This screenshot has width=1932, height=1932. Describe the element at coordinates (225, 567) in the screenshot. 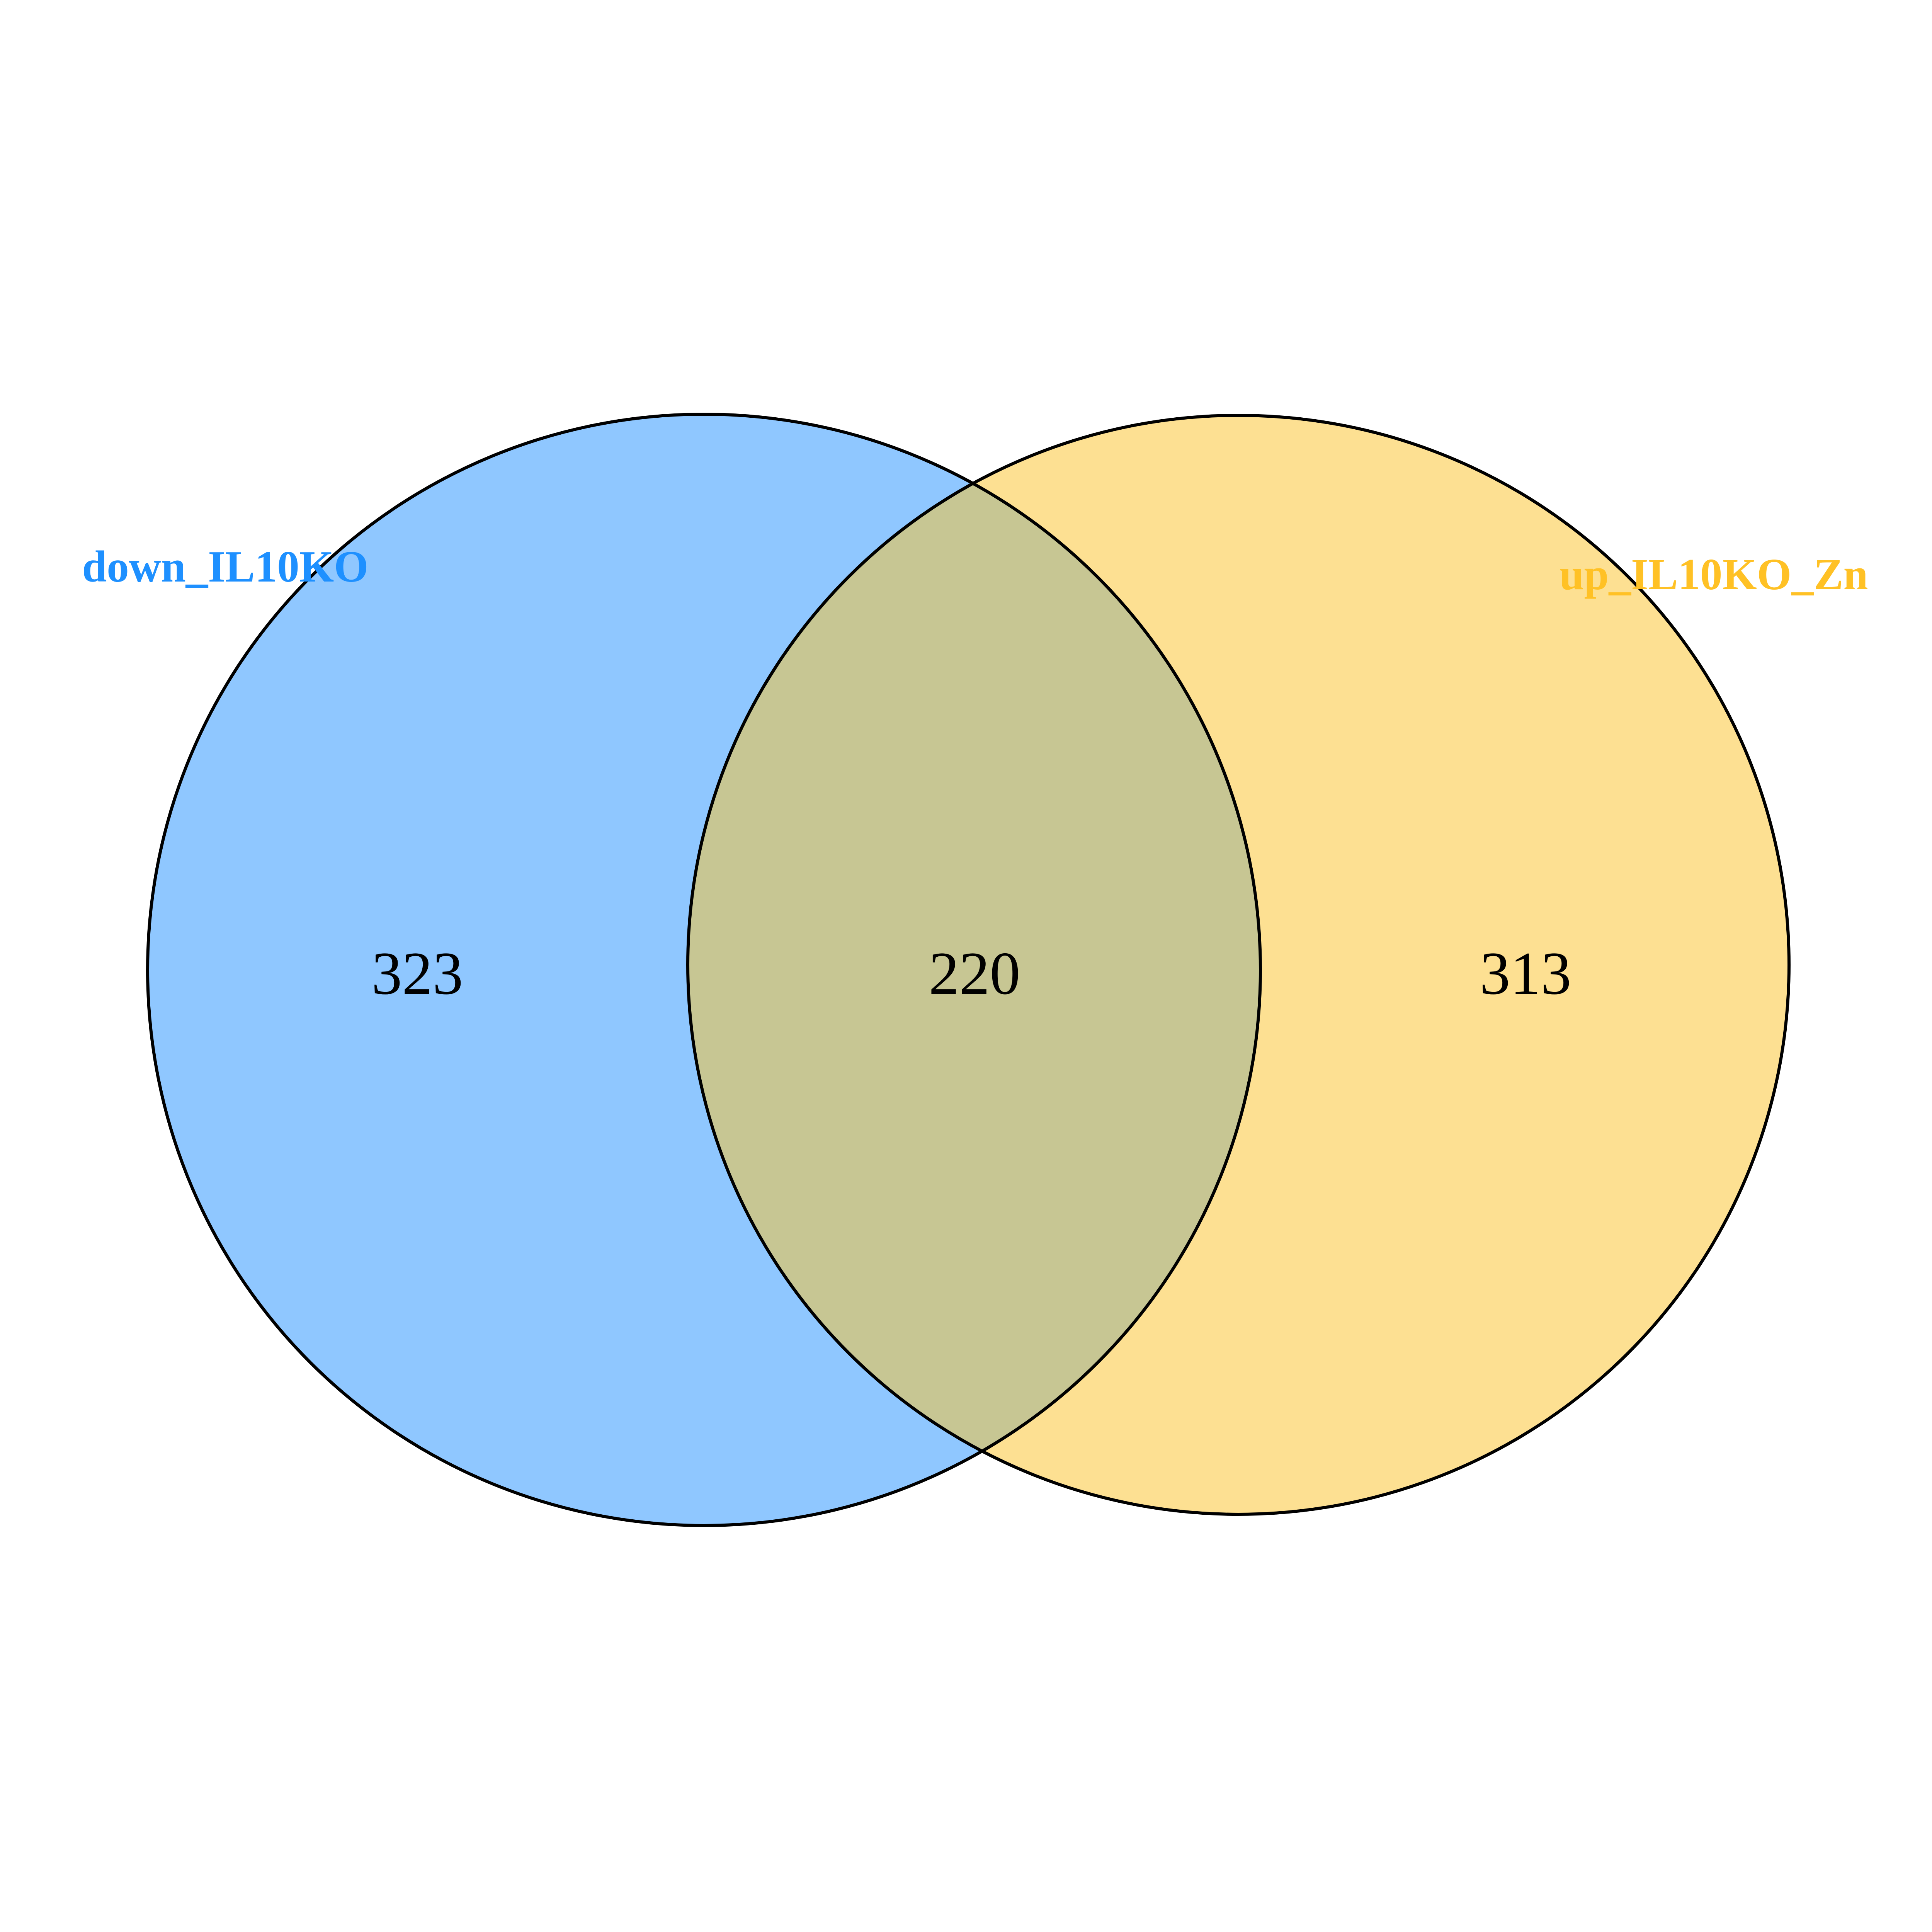

I see `set-a-label: down_IL10KO` at that location.